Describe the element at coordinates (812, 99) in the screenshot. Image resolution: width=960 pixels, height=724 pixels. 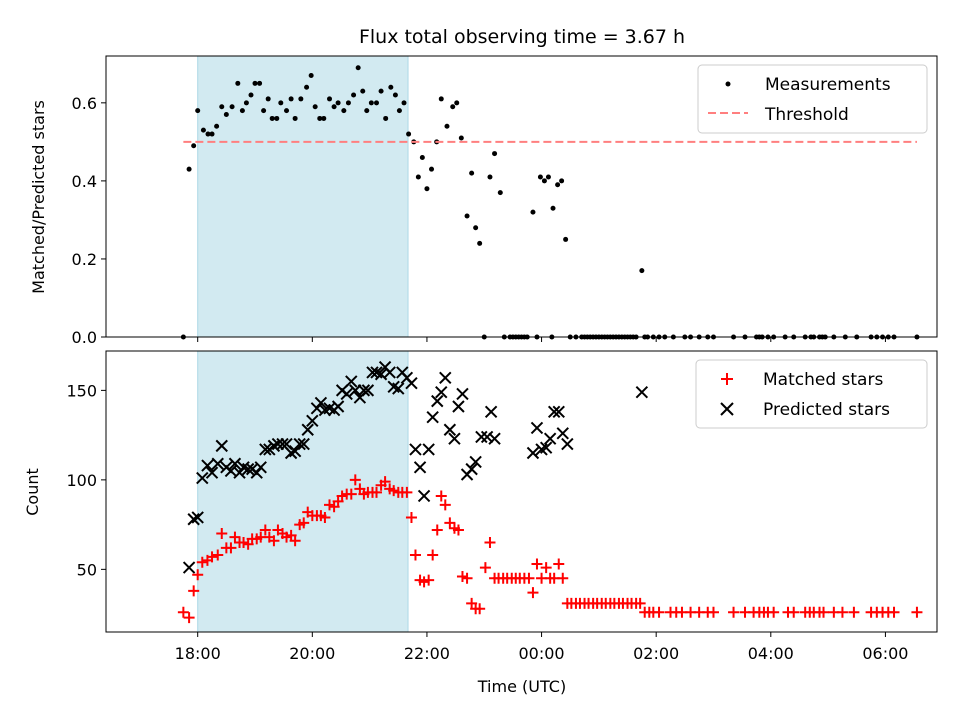
I see `top-legend-box` at that location.